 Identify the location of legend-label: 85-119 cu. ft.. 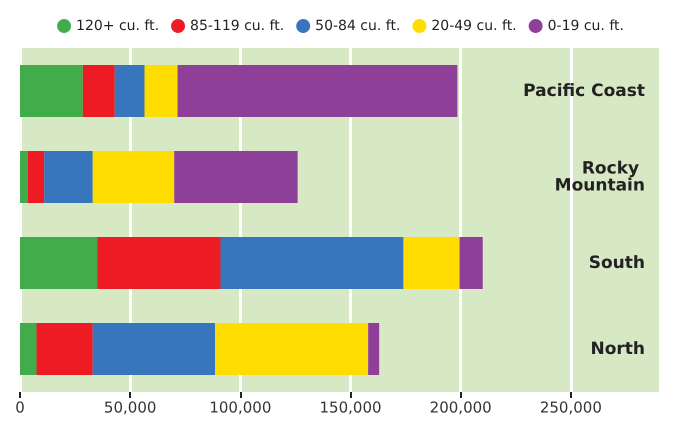
(237, 26).